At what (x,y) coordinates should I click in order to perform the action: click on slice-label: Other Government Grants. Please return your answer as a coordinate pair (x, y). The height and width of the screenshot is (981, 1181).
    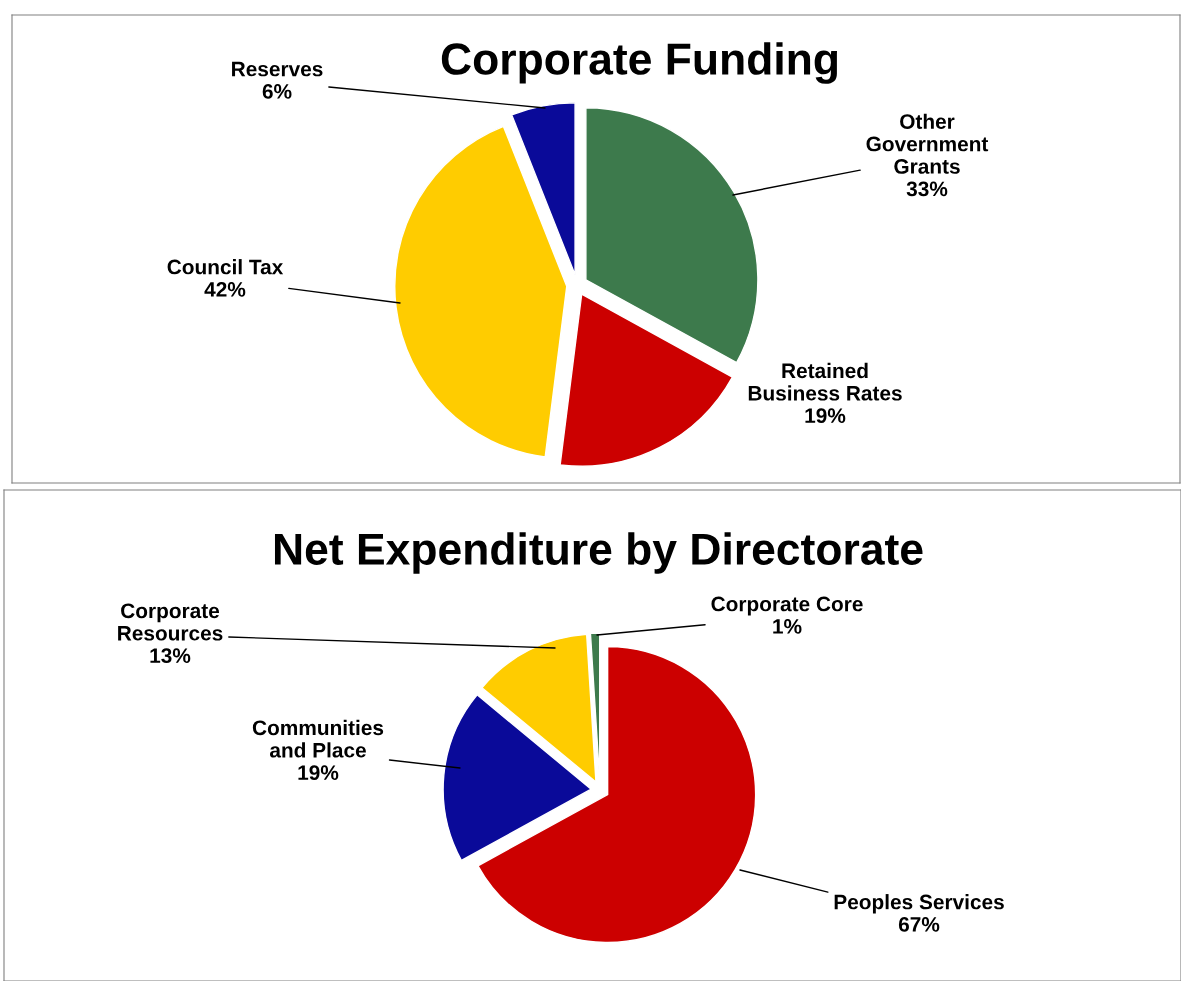
    Looking at the image, I should click on (927, 143).